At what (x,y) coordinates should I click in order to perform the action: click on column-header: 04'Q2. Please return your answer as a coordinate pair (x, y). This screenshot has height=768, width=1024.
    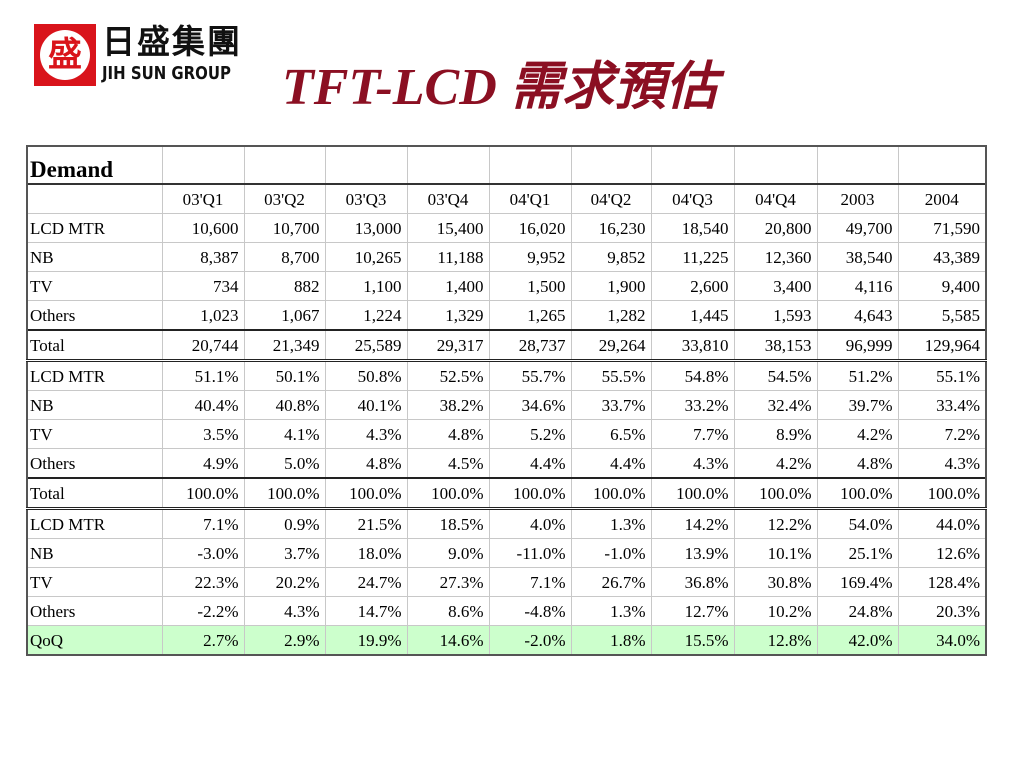
    Looking at the image, I should click on (611, 198).